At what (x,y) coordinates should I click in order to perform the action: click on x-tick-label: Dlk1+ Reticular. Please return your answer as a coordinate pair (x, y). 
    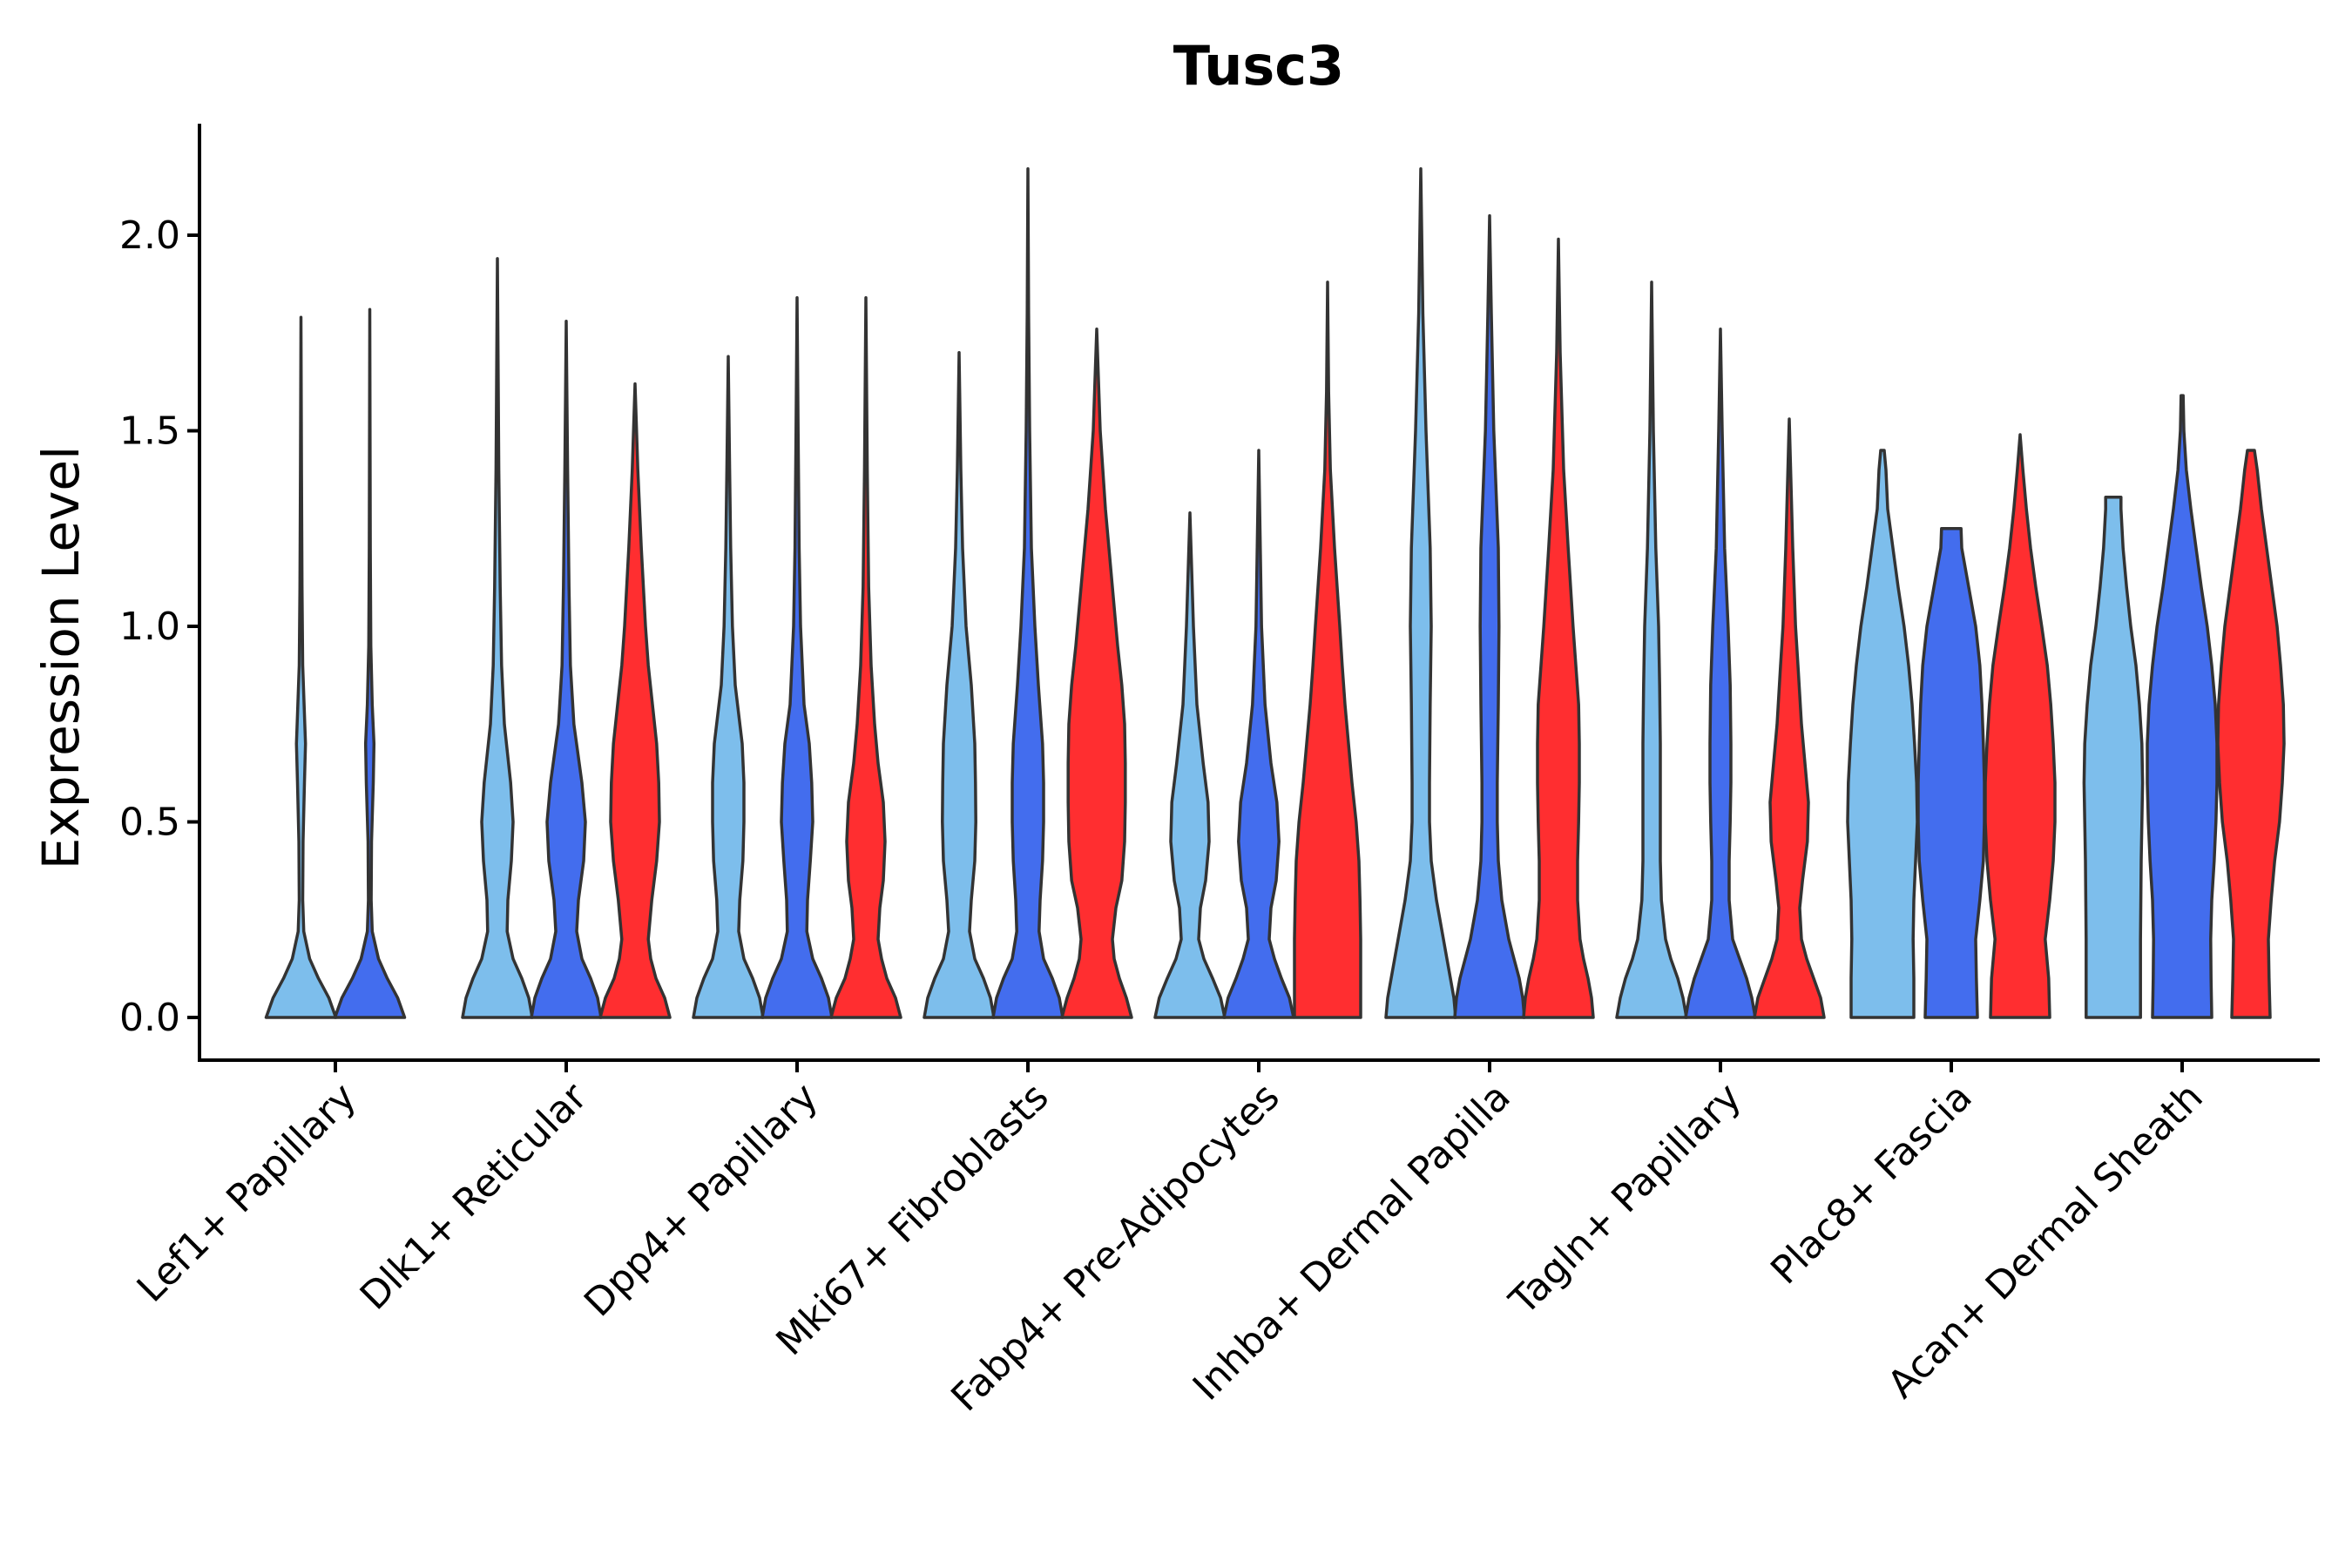
    Looking at the image, I should click on (475, 1196).